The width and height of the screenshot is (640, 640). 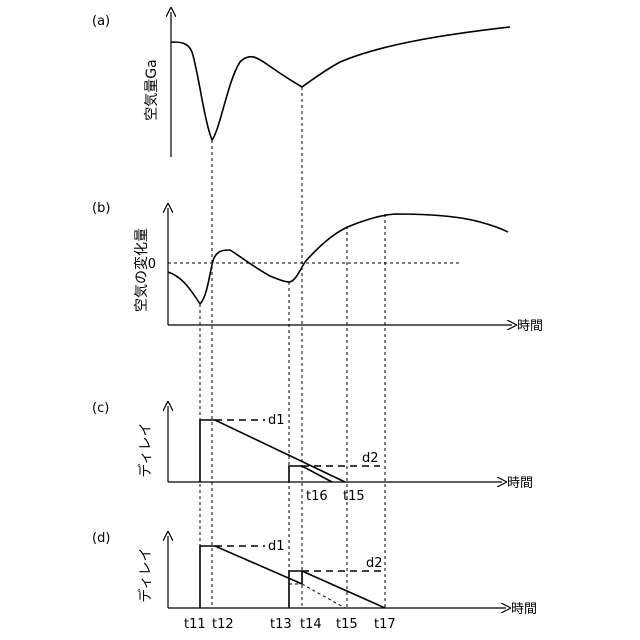 I want to click on panel-d-ylabel: ディレイ, so click(x=145, y=574).